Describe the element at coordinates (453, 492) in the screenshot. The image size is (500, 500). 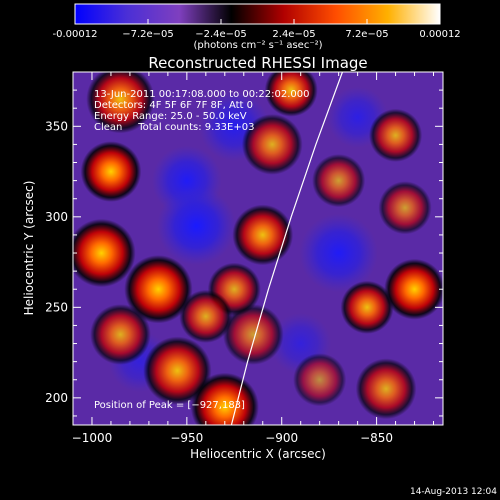
I see `footer-timestamp: 14-Aug-2013 12:04` at that location.